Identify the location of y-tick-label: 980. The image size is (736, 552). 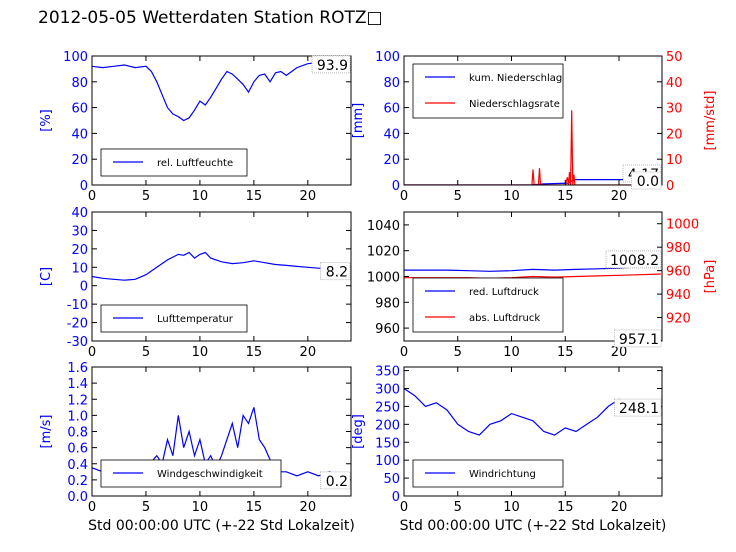
(387, 303).